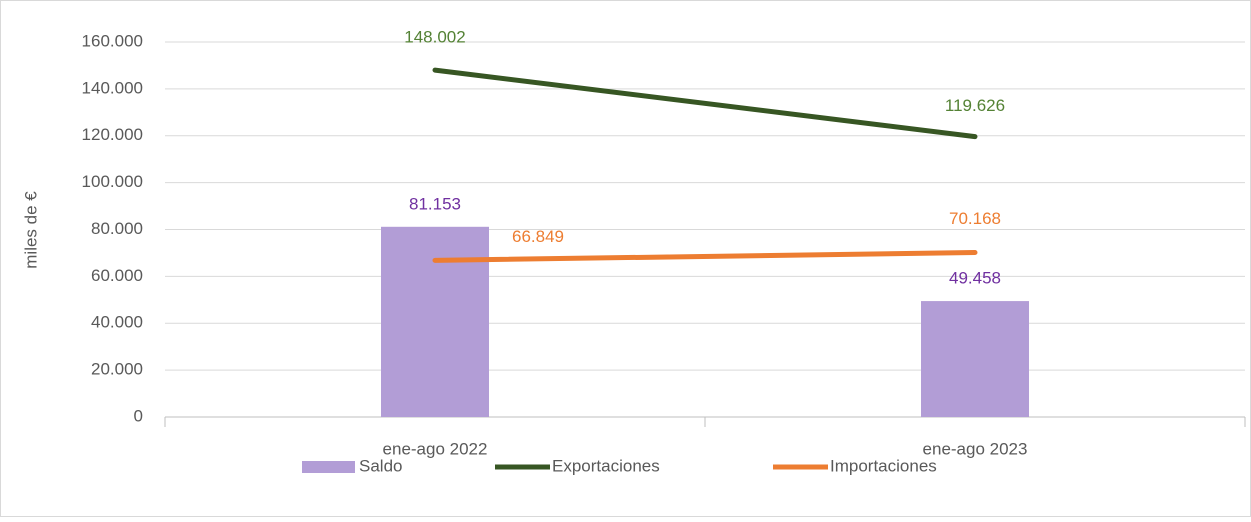 The image size is (1251, 522). I want to click on y-tick-label: 160.000, so click(112, 40).